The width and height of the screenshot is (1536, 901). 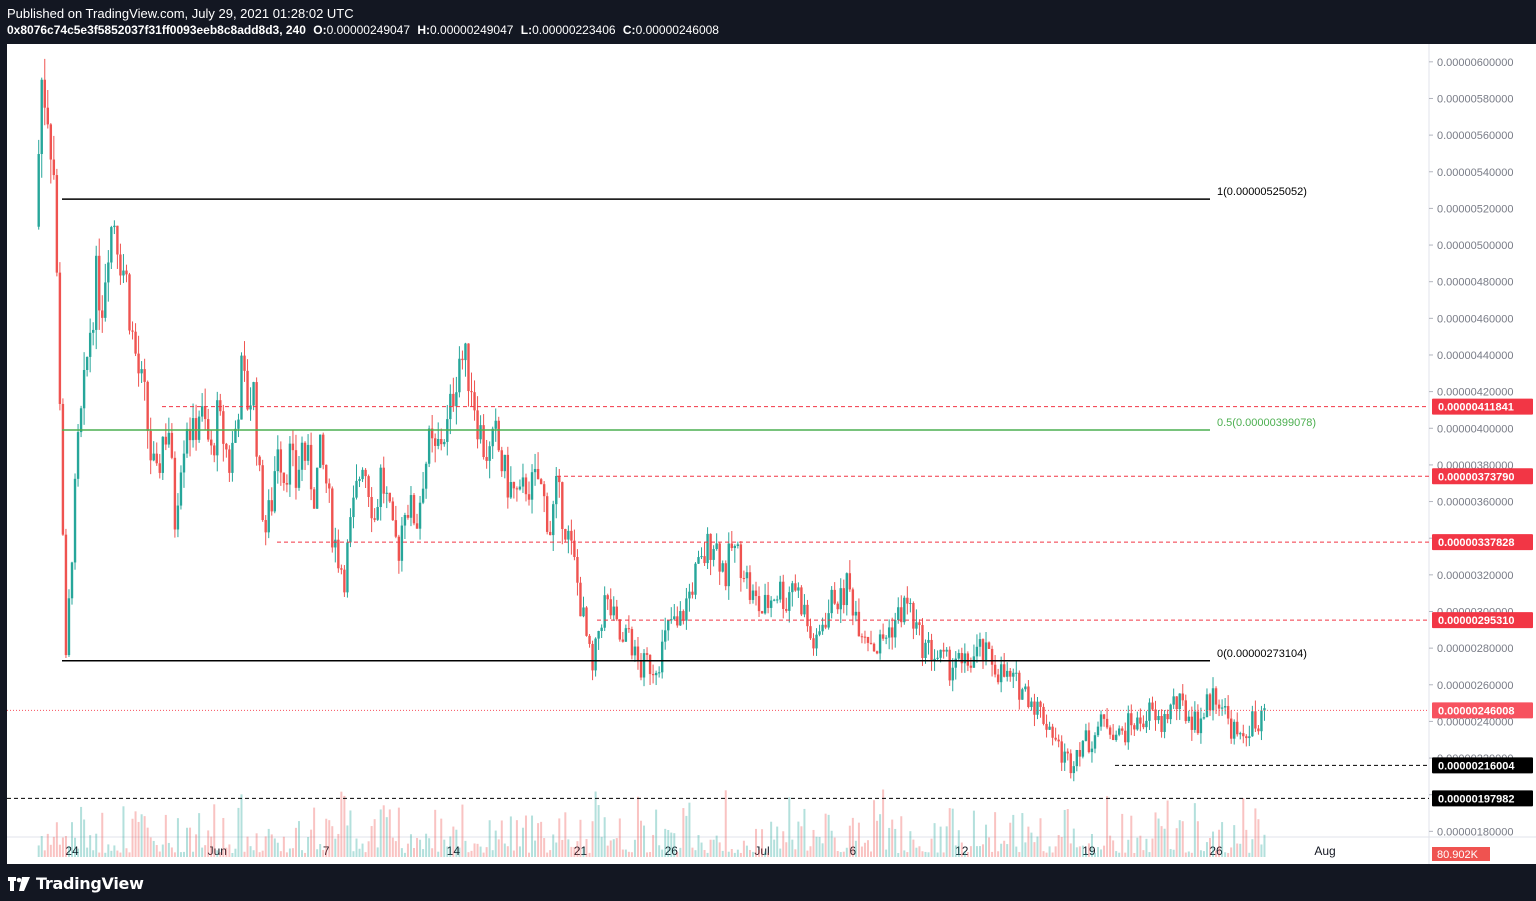 What do you see at coordinates (1482, 765) in the screenshot?
I see `level-price-badge-bg` at bounding box center [1482, 765].